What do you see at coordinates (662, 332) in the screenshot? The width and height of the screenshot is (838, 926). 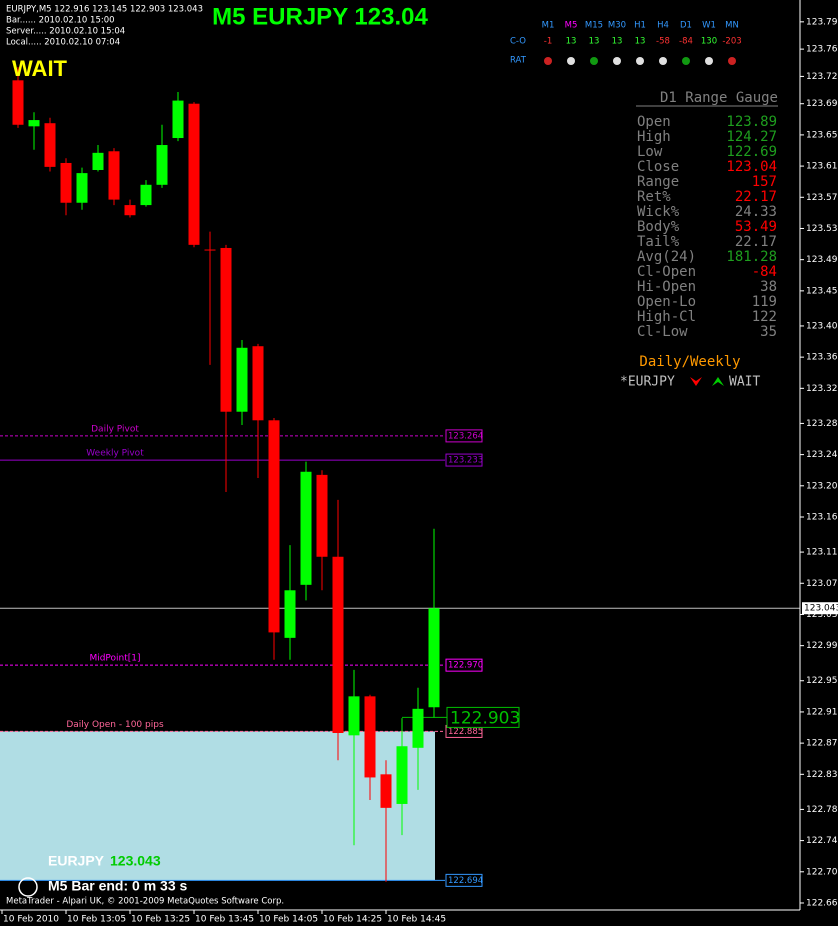 I see `gauge-label: Cl-Low` at bounding box center [662, 332].